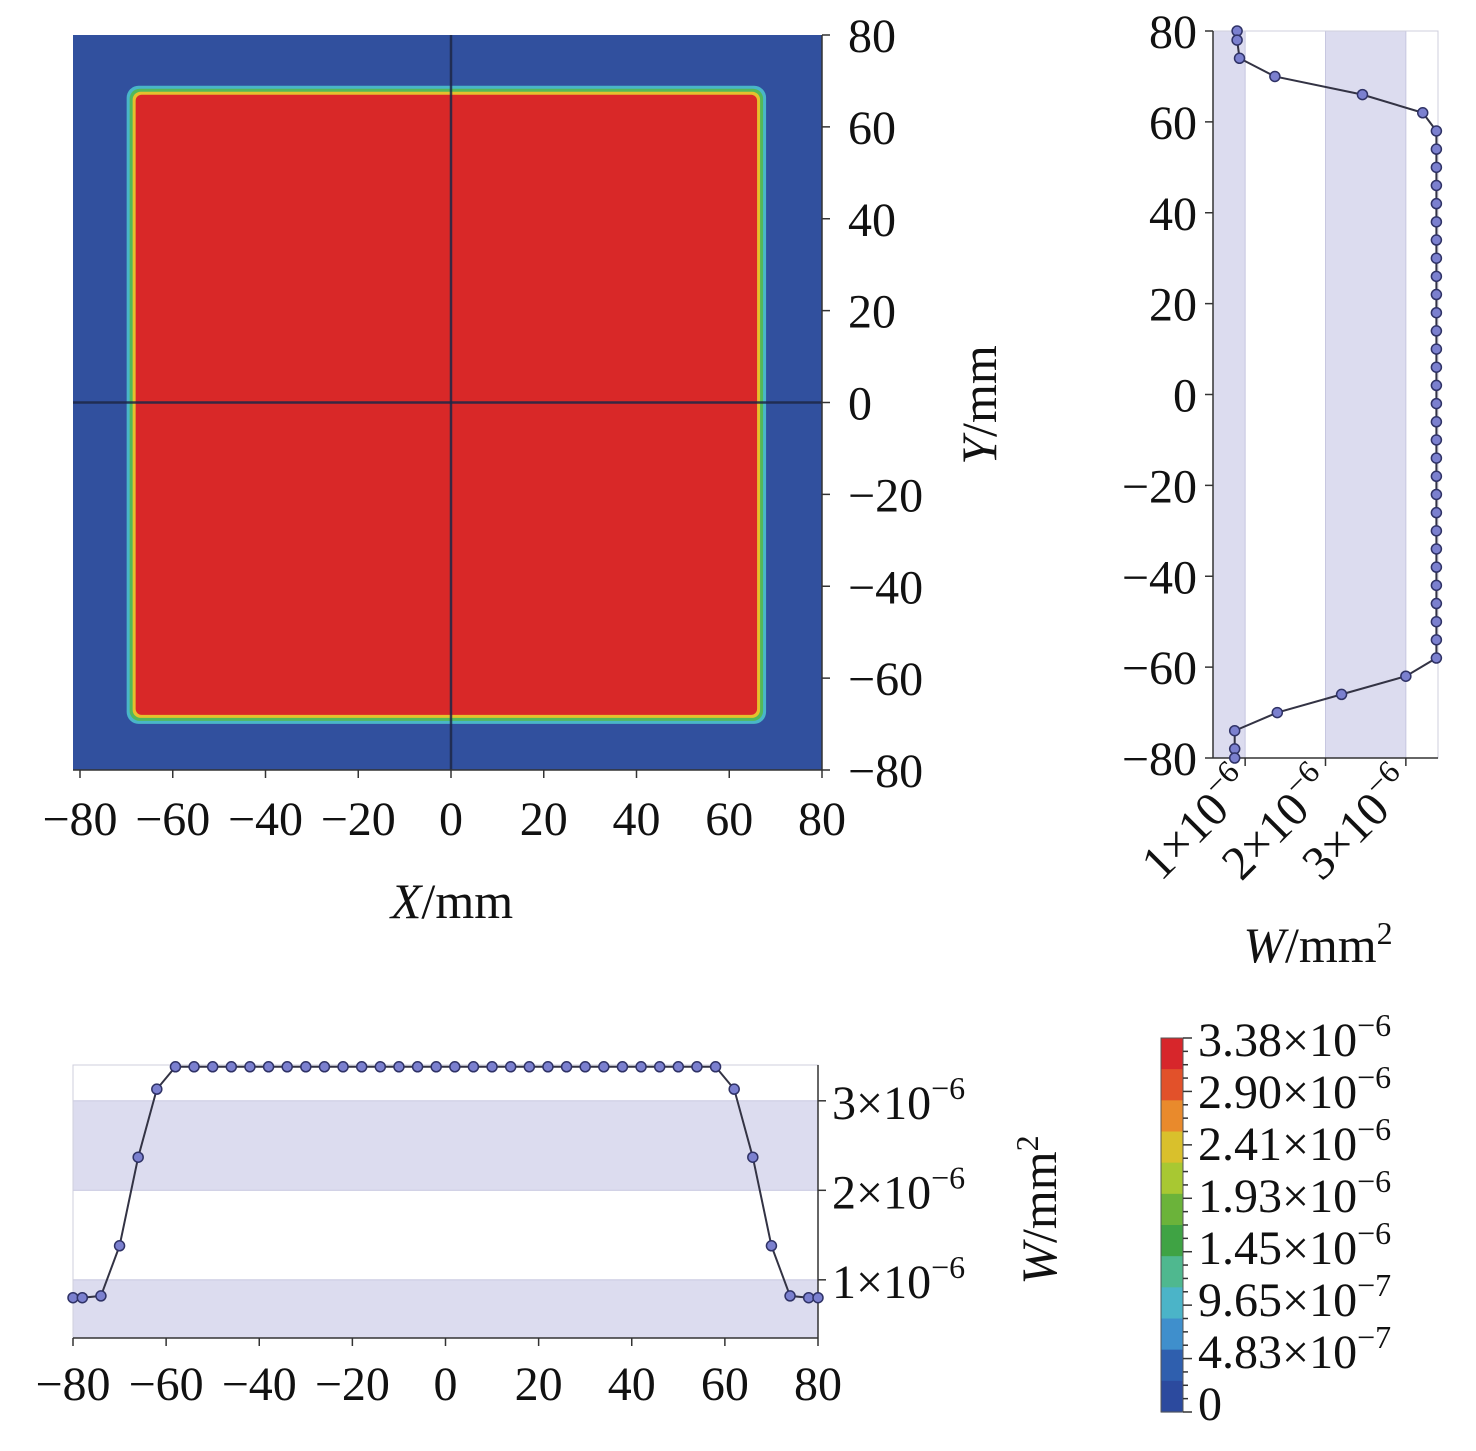 The height and width of the screenshot is (1451, 1476). What do you see at coordinates (1277, 1196) in the screenshot?
I see `colorbar-label-mantissa: 1.93×10` at bounding box center [1277, 1196].